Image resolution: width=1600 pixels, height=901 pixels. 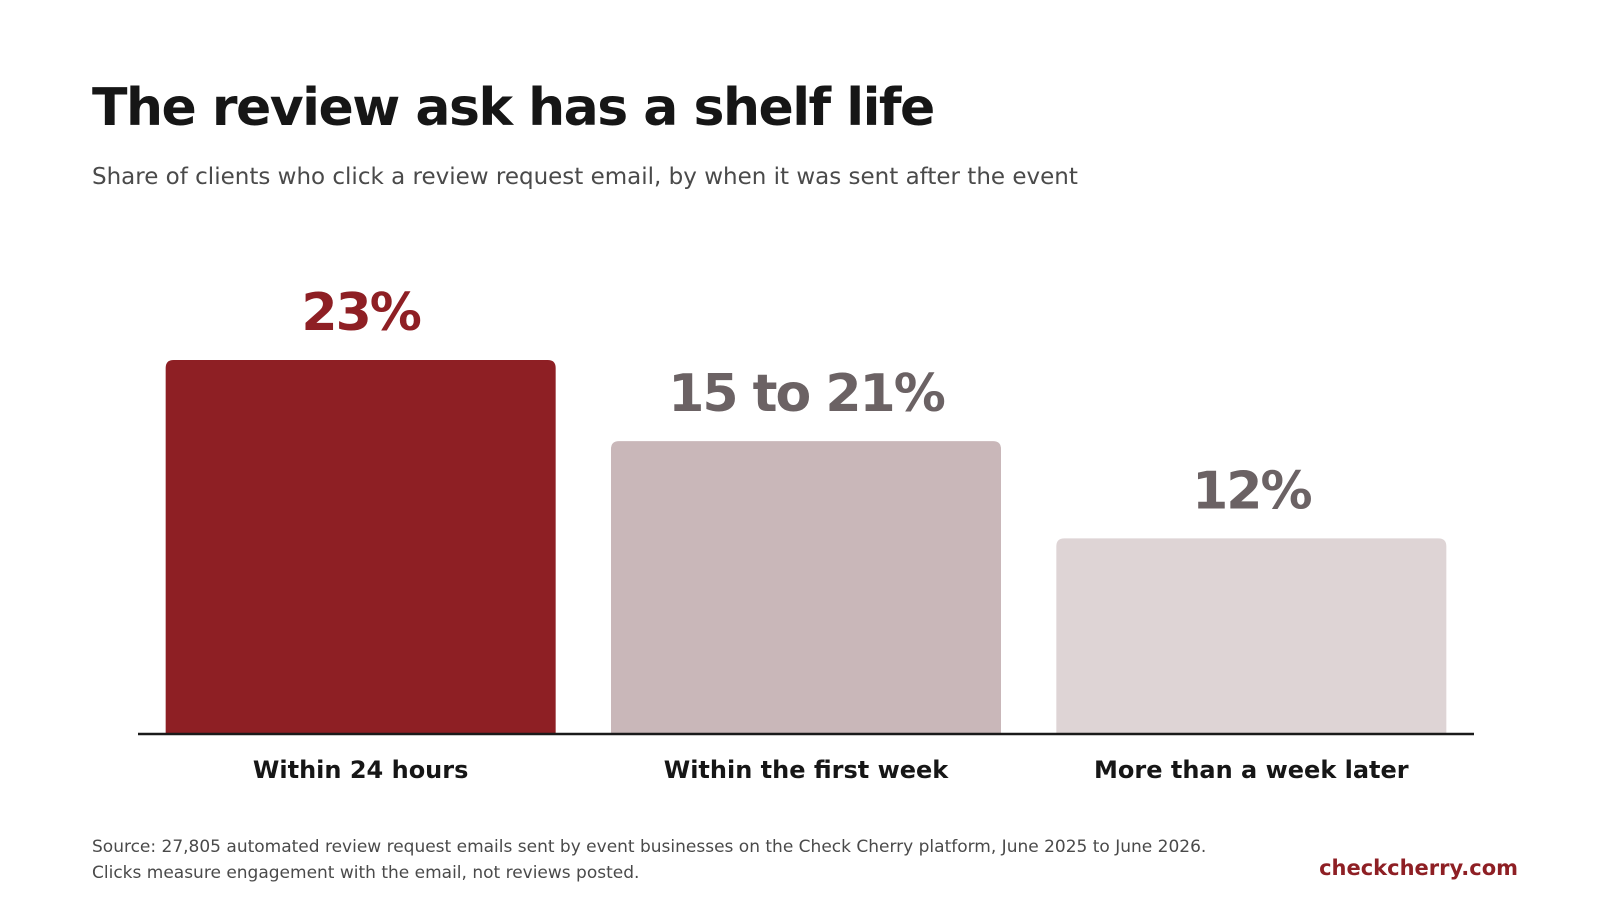 What do you see at coordinates (1251, 491) in the screenshot?
I see `value-label-3: 12%` at bounding box center [1251, 491].